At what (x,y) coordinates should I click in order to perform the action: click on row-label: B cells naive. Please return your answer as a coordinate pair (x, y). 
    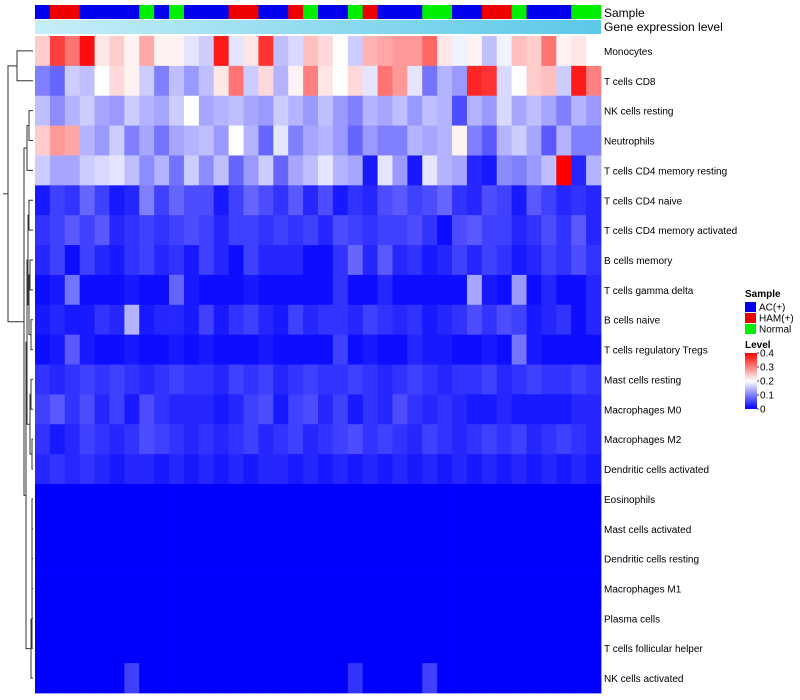
    Looking at the image, I should click on (632, 321).